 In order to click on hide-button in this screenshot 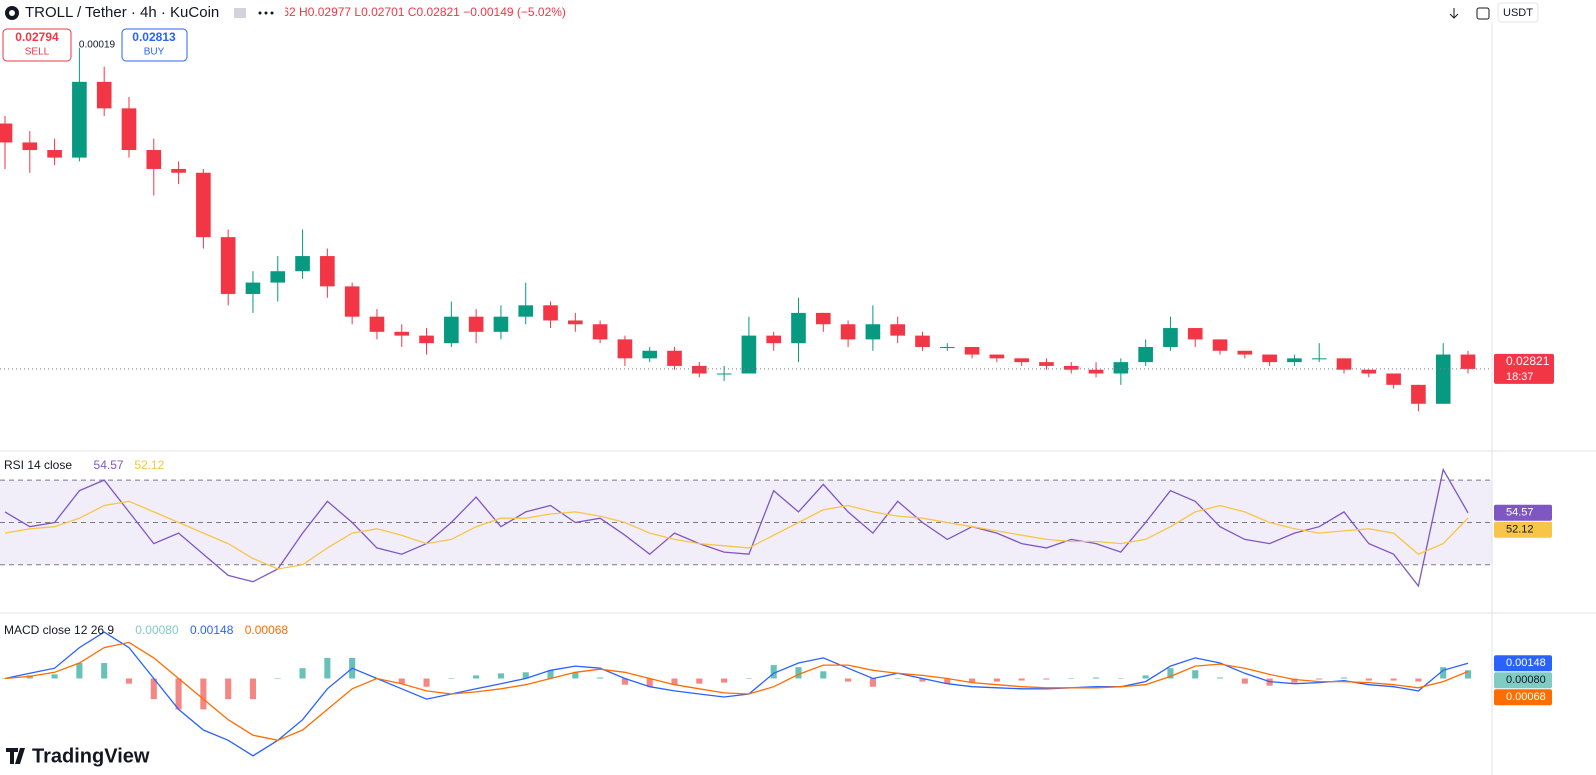, I will do `click(240, 13)`.